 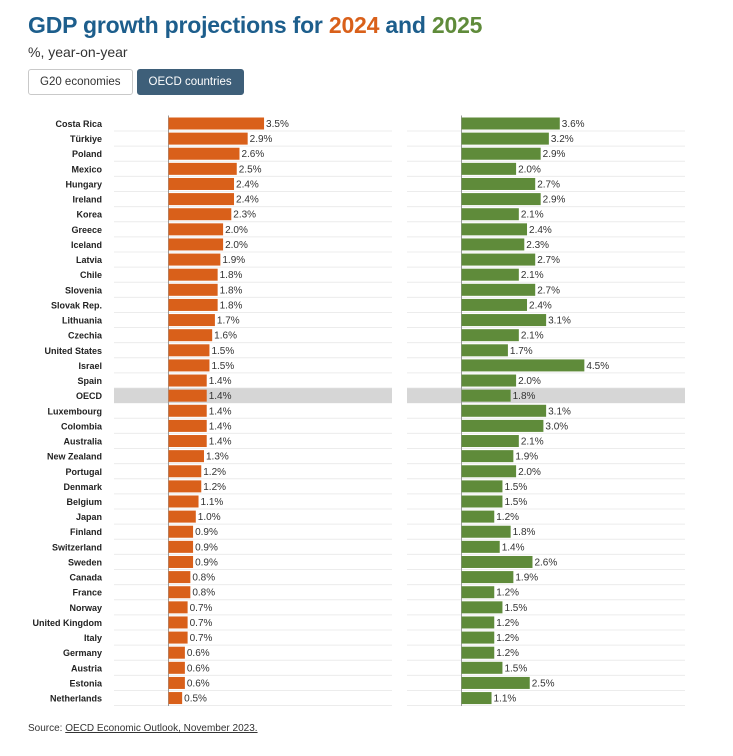 What do you see at coordinates (548, 260) in the screenshot?
I see `value-label: 2.7%` at bounding box center [548, 260].